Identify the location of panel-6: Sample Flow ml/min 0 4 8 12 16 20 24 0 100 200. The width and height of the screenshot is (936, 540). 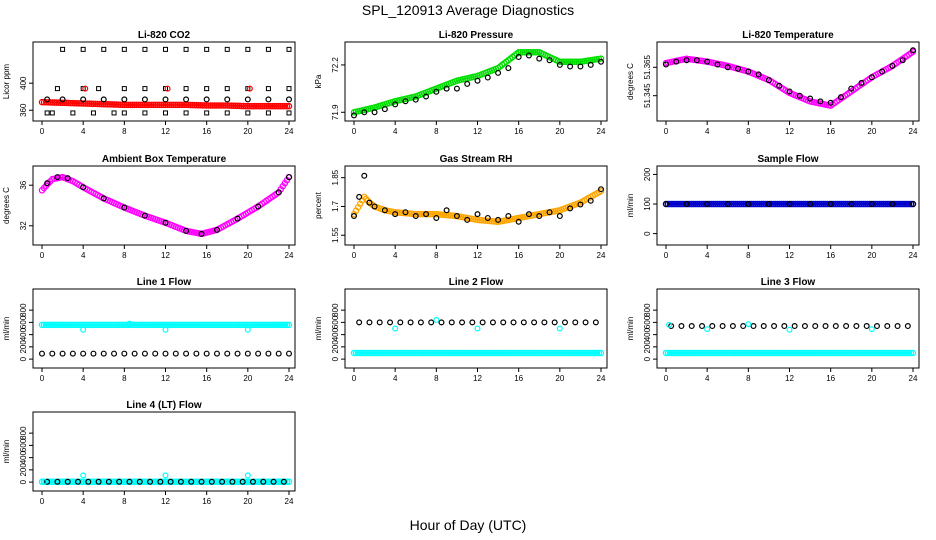
(773, 207).